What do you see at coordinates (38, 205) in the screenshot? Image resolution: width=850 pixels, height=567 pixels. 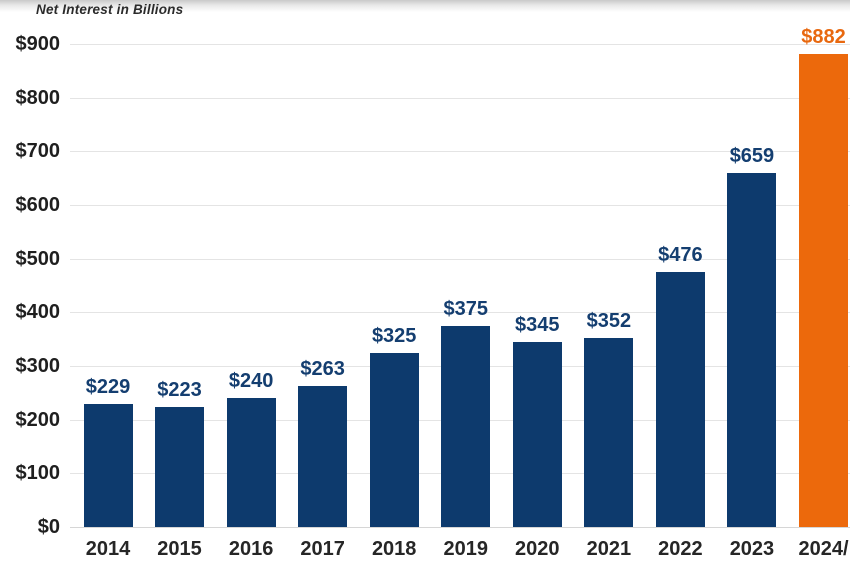 I see `y-tick-label: $600` at bounding box center [38, 205].